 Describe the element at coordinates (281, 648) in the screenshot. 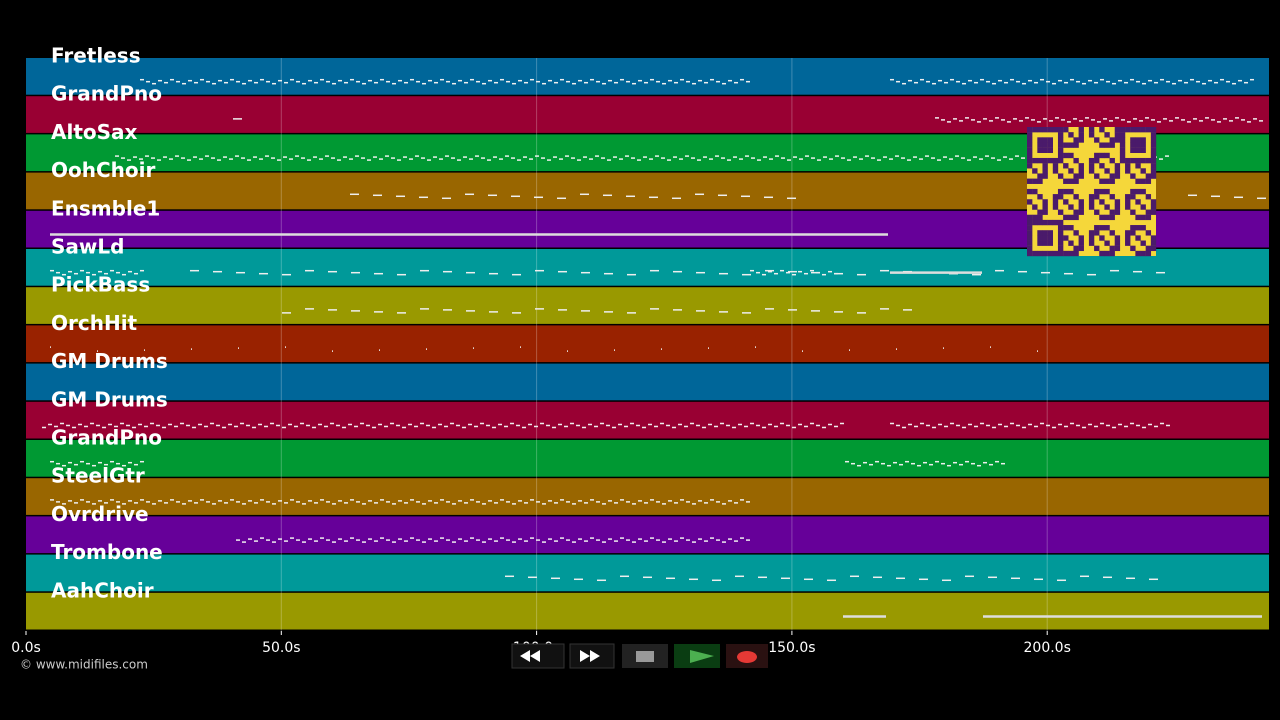

I see `axis-label: 50.0s` at that location.